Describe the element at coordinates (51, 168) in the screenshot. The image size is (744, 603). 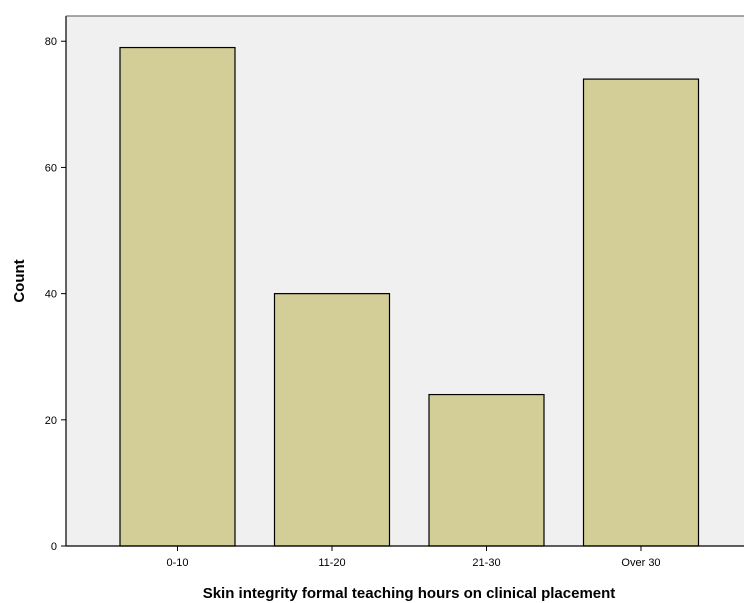
I see `y-tick-label: 60` at that location.